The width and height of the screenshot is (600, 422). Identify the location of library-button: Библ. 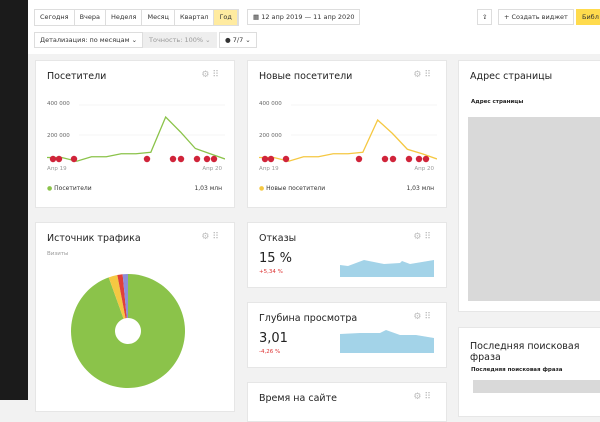
(588, 17).